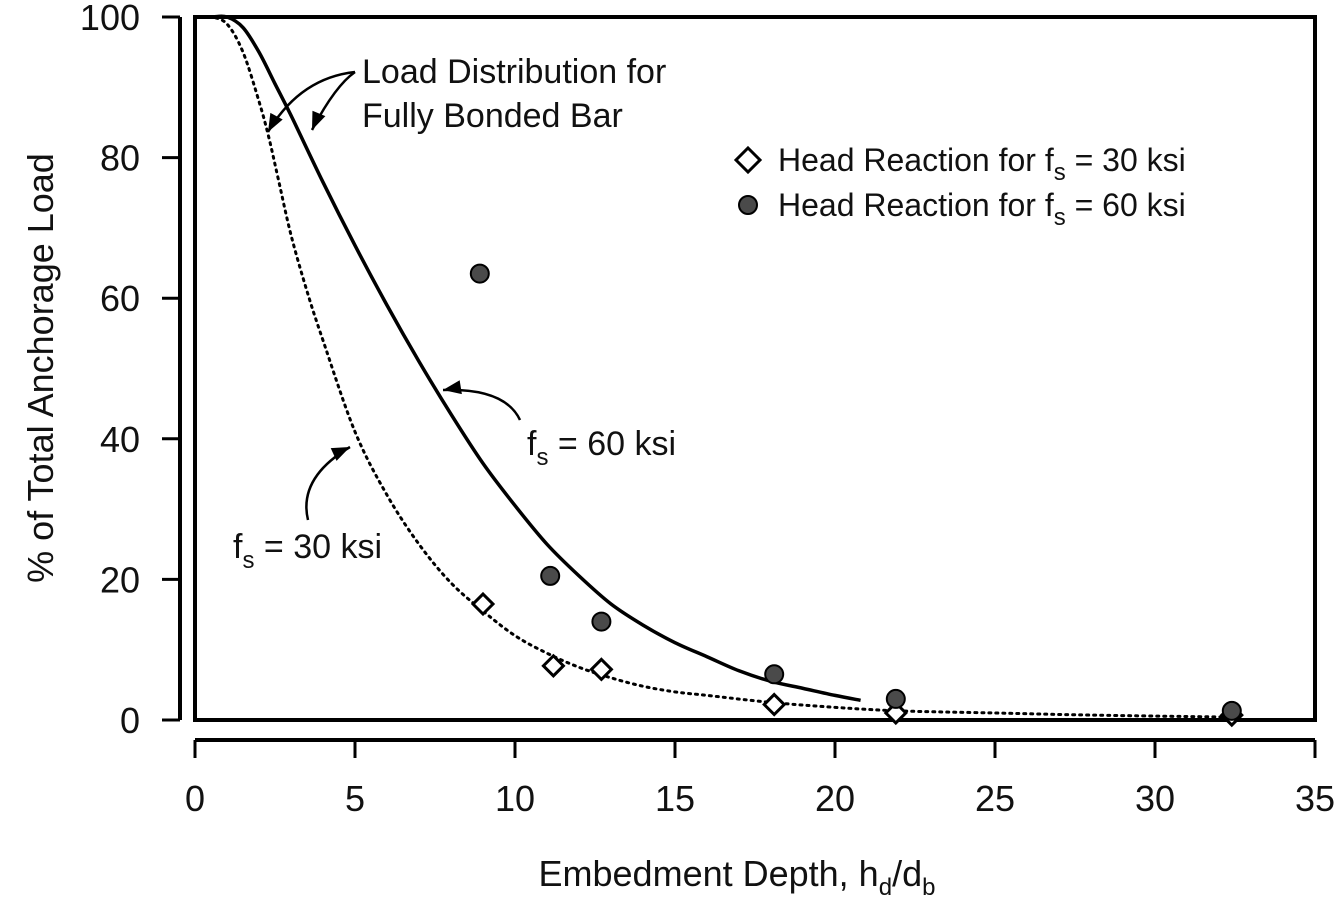  What do you see at coordinates (120, 439) in the screenshot?
I see `y-tick-label-40: 40` at bounding box center [120, 439].